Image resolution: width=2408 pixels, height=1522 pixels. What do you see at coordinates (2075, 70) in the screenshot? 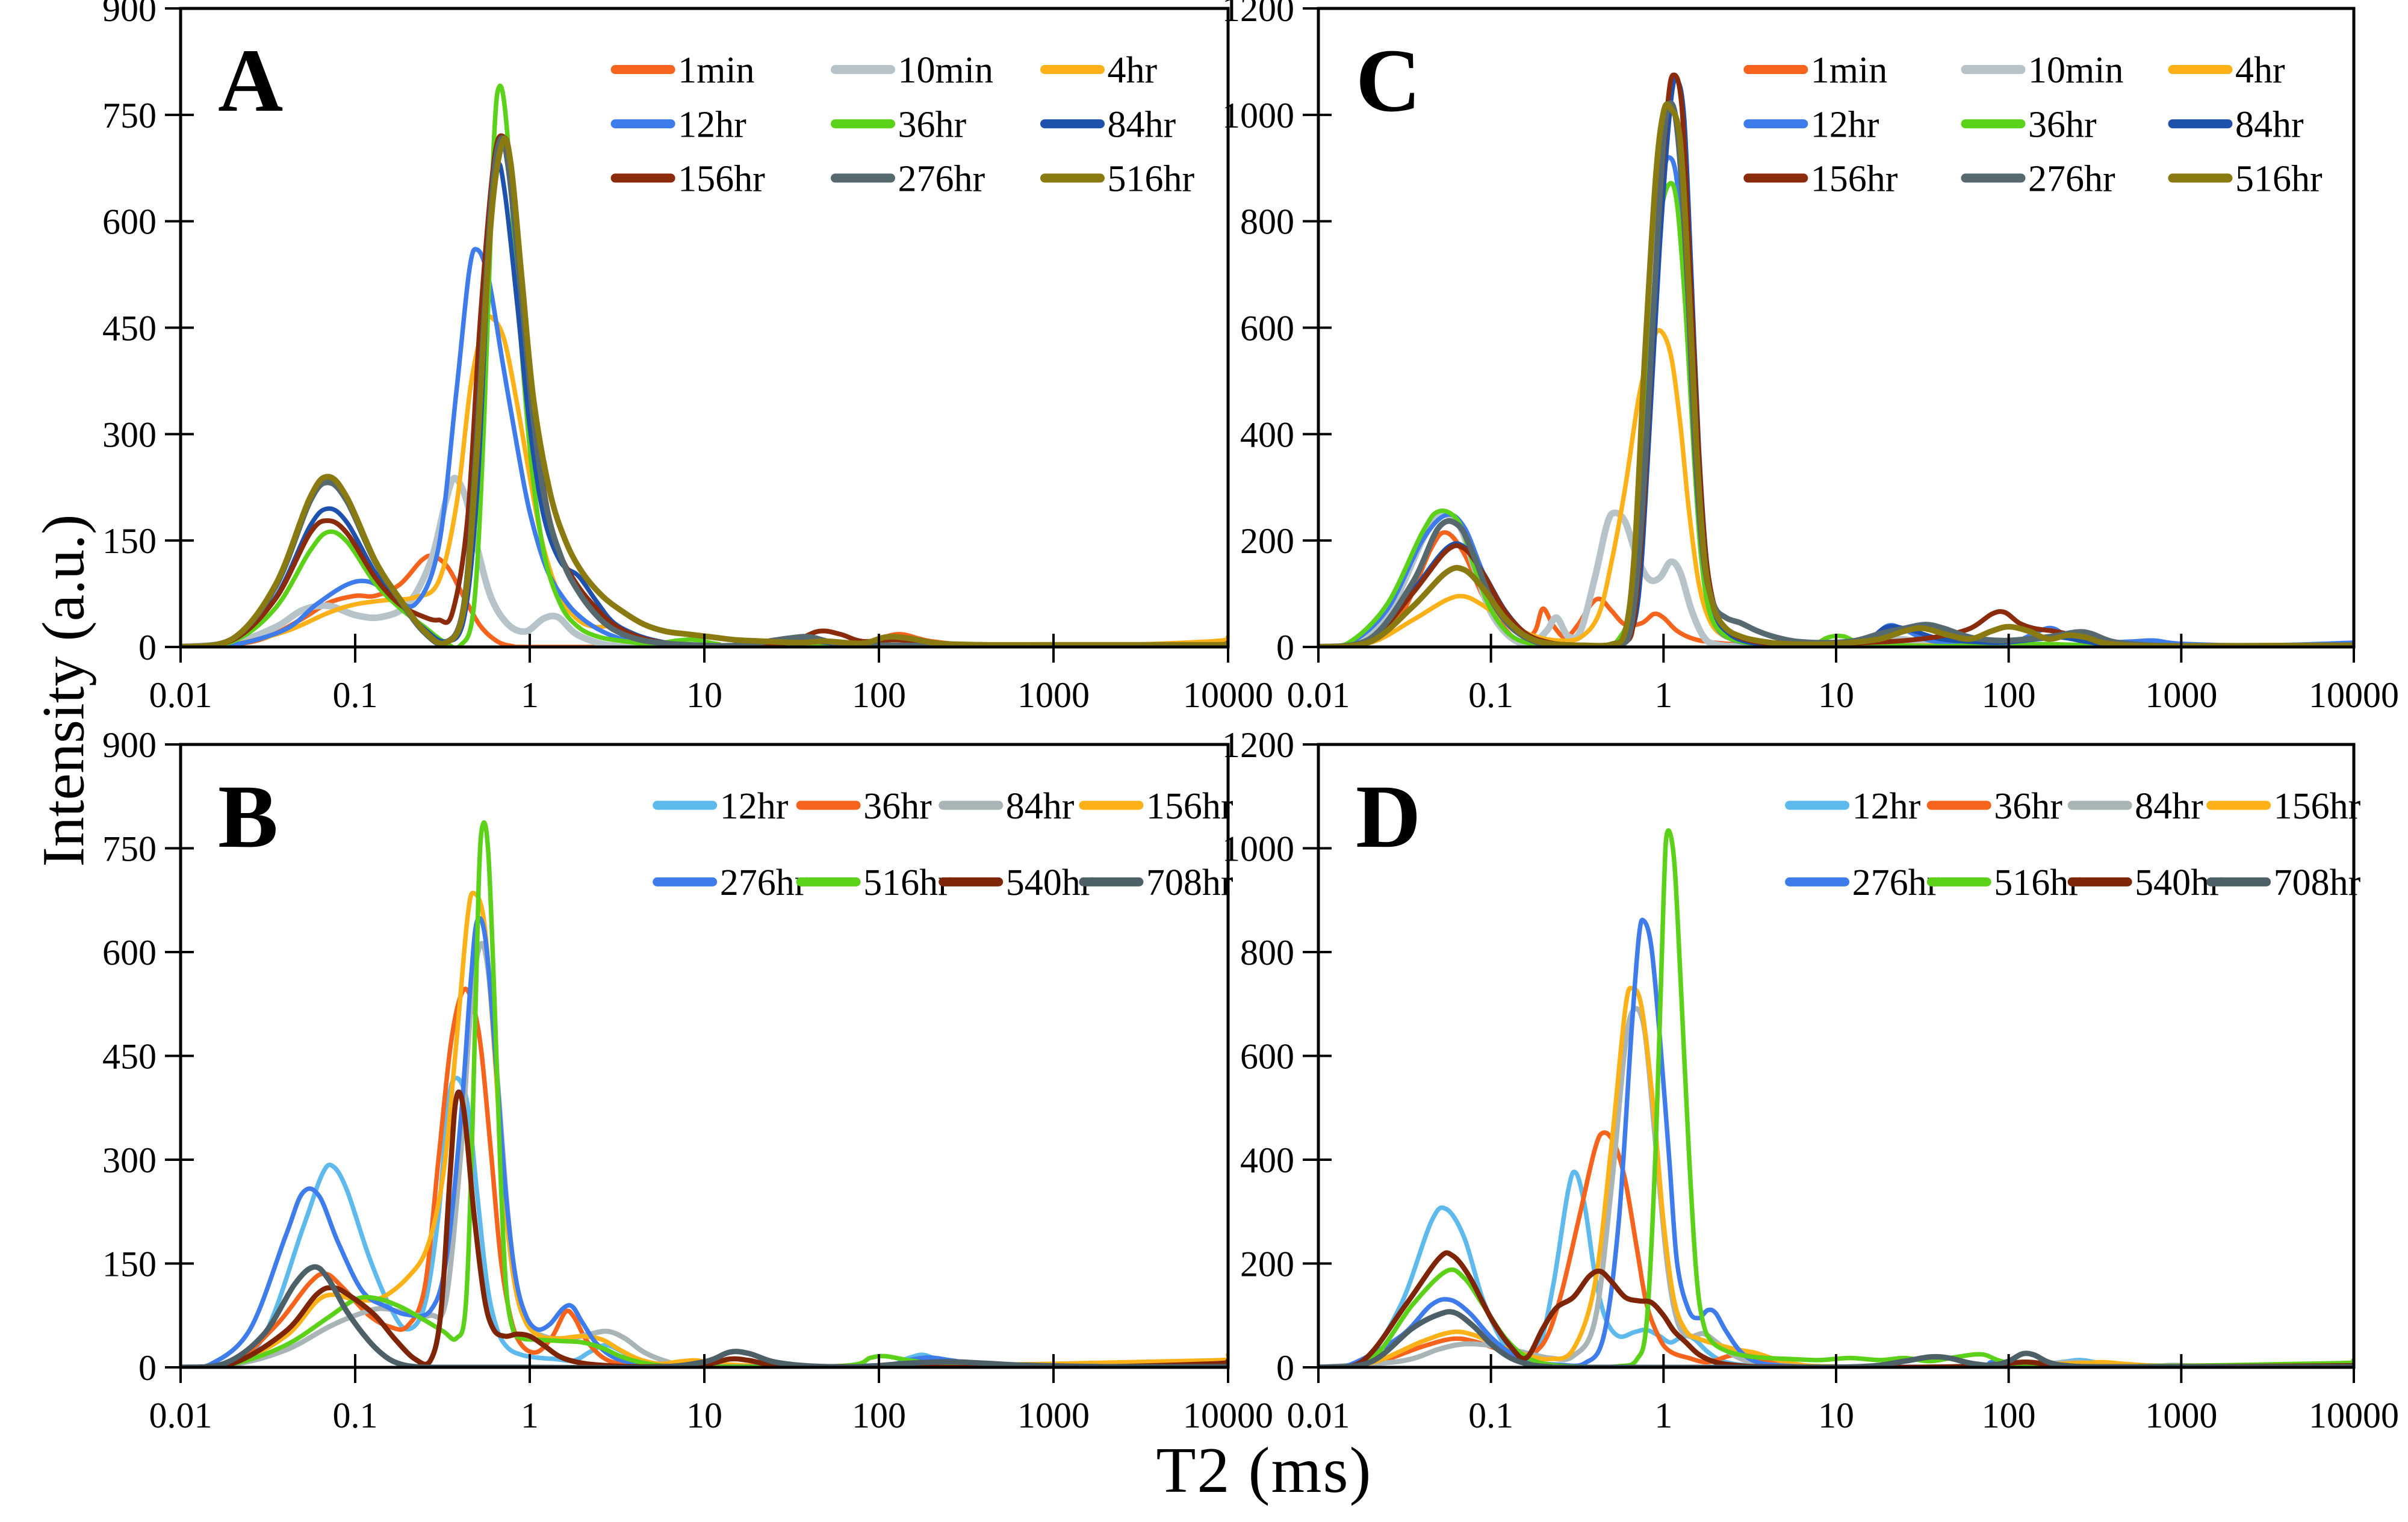
I see `legend-label-10min: 10min` at bounding box center [2075, 70].